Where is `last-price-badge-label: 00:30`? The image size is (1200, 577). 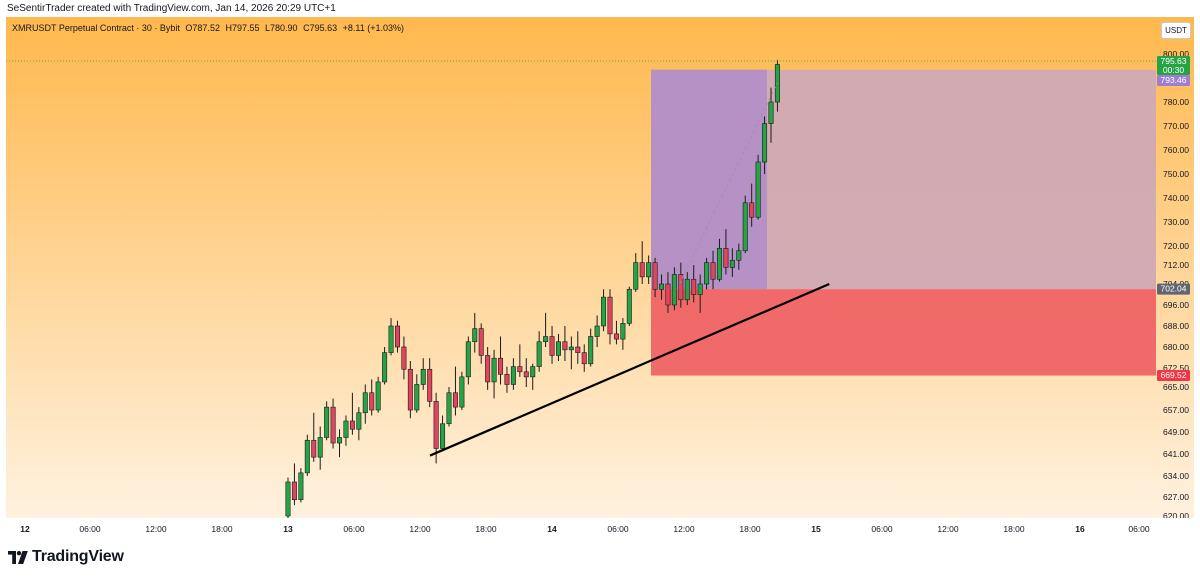 last-price-badge-label: 00:30 is located at coordinates (1174, 70).